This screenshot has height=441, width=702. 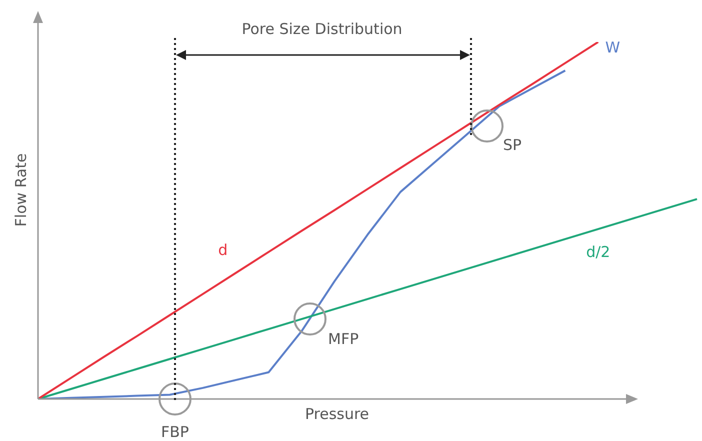 I want to click on series-label: d/2, so click(x=598, y=251).